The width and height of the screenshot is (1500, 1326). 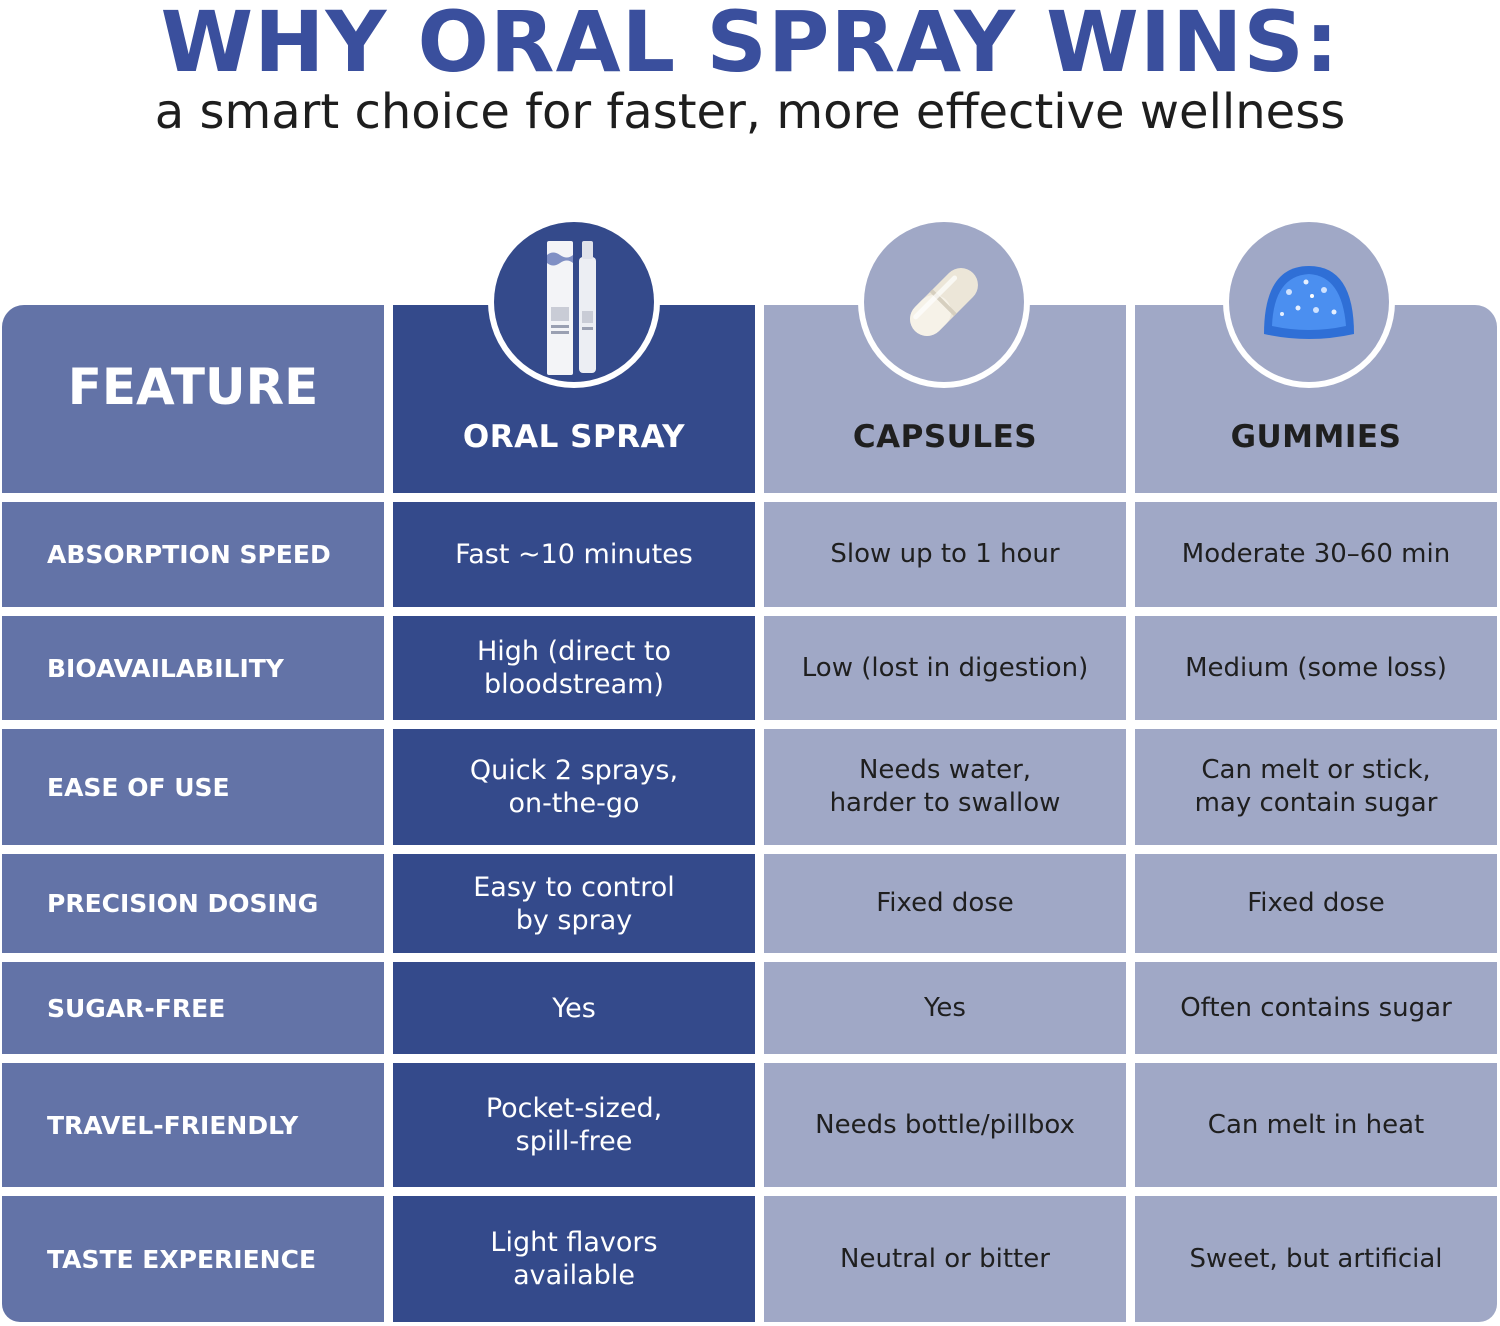 I want to click on capsules-sugar-free: Yes, so click(x=945, y=1008).